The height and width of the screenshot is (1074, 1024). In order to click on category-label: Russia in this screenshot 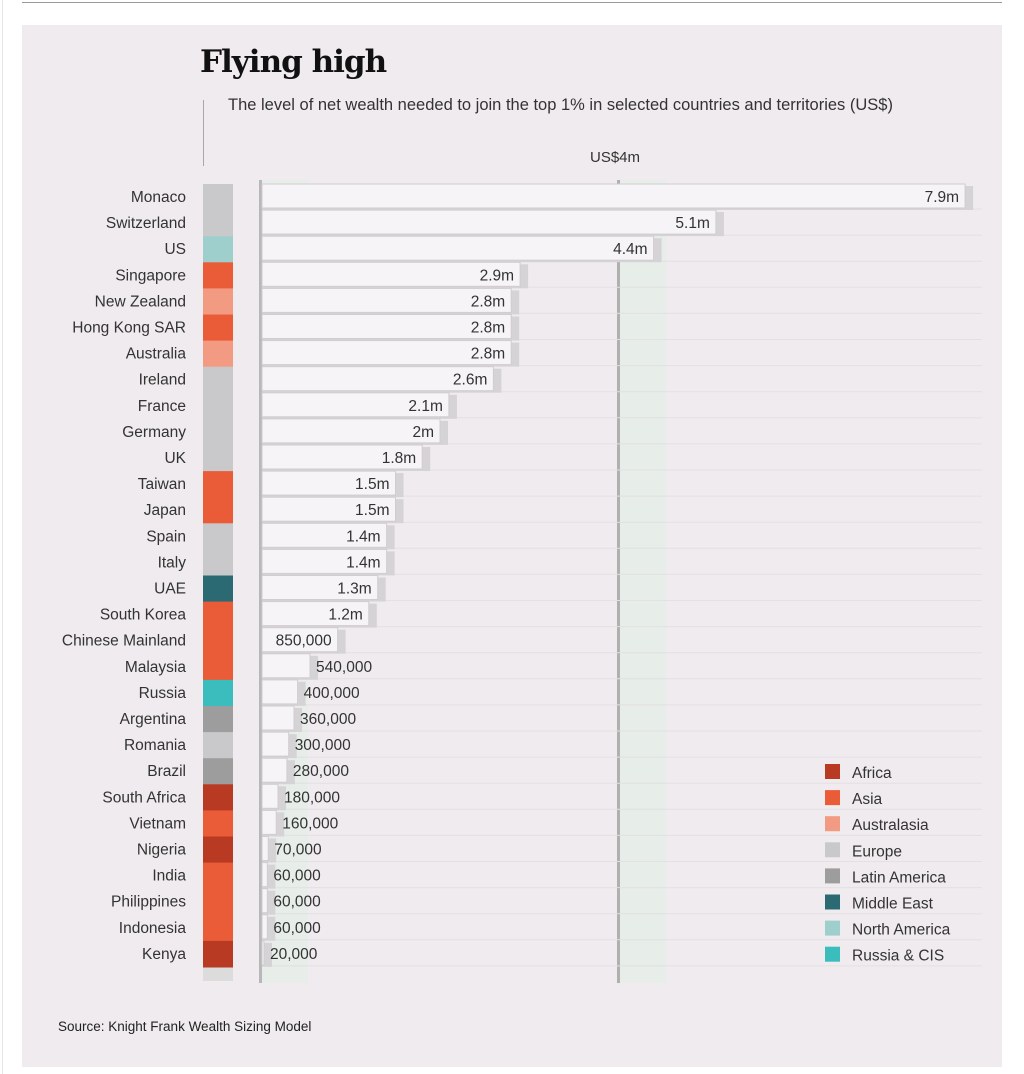, I will do `click(163, 693)`.